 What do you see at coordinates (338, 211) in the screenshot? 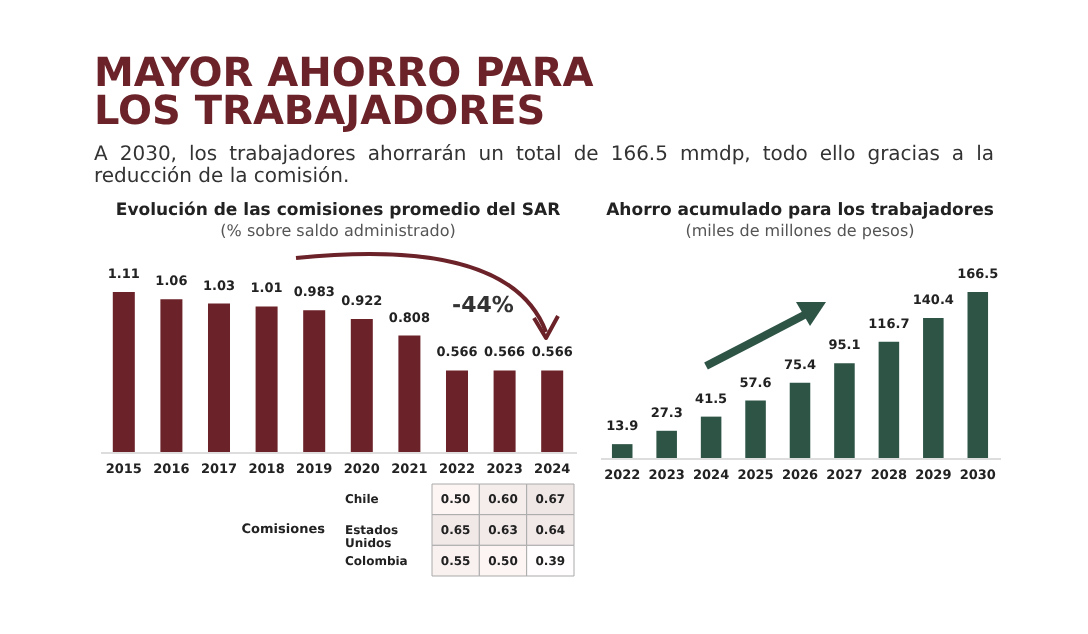
I see `chart-title: Evolución de las comisiones promedio del SAR` at bounding box center [338, 211].